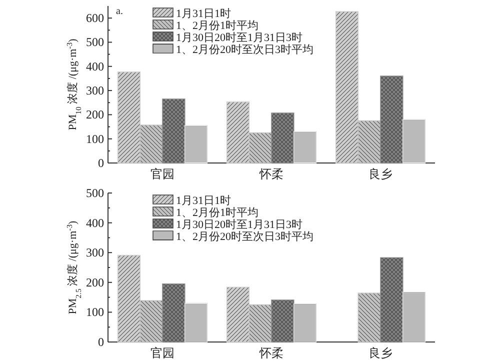 This screenshot has width=500, height=362. Describe the element at coordinates (95, 18) in the screenshot. I see `y-tick-label: 600` at that location.